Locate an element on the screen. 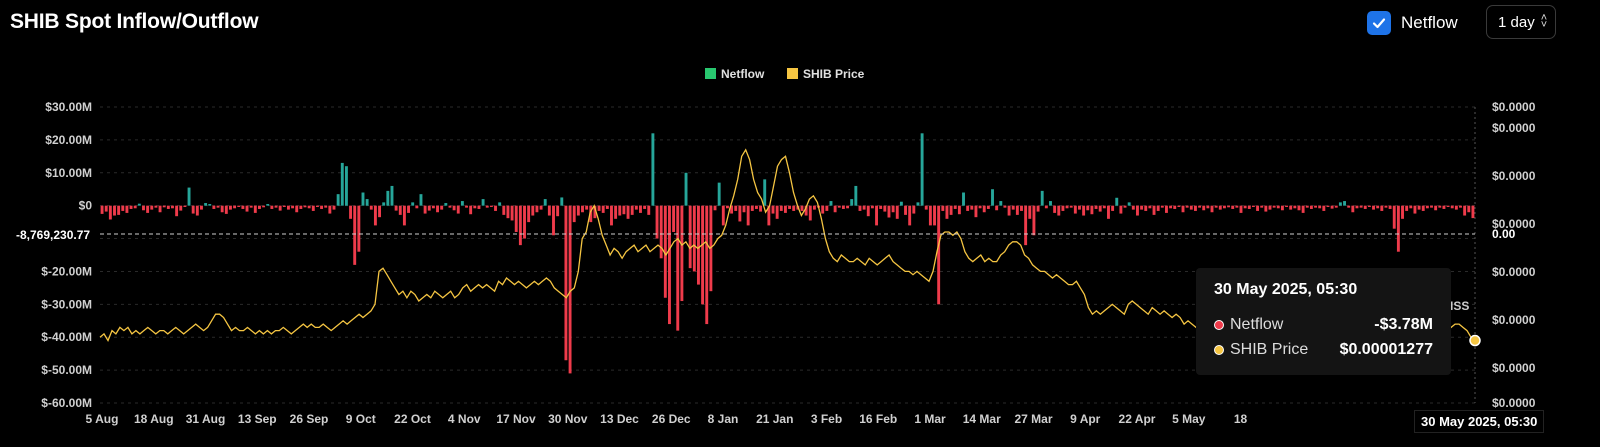 This screenshot has height=447, width=1600. tooltip-time: 30 May 2025, 05:30 is located at coordinates (1286, 289).